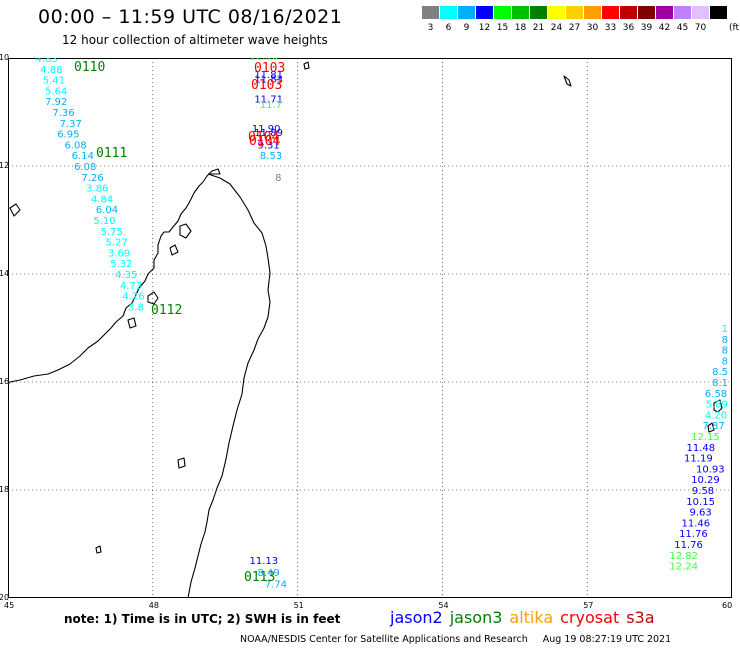 This screenshot has height=650, width=740. What do you see at coordinates (266, 129) in the screenshot?
I see `wave-height-value: 11.90` at bounding box center [266, 129].